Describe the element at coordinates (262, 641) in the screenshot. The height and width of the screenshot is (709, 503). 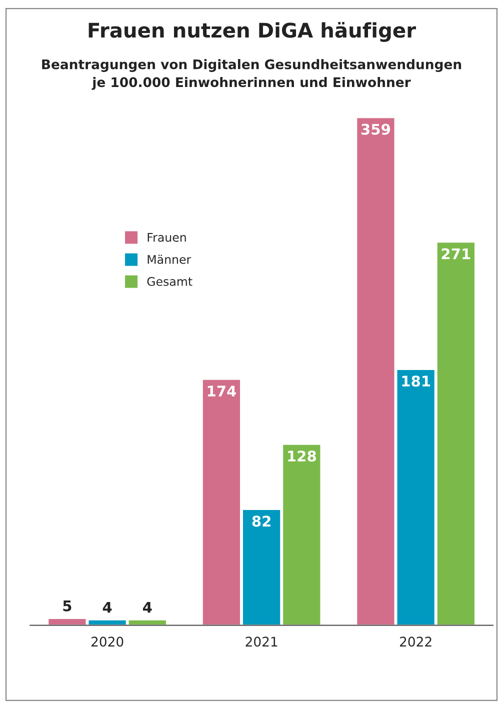
I see `x-tick-label: 2021` at that location.